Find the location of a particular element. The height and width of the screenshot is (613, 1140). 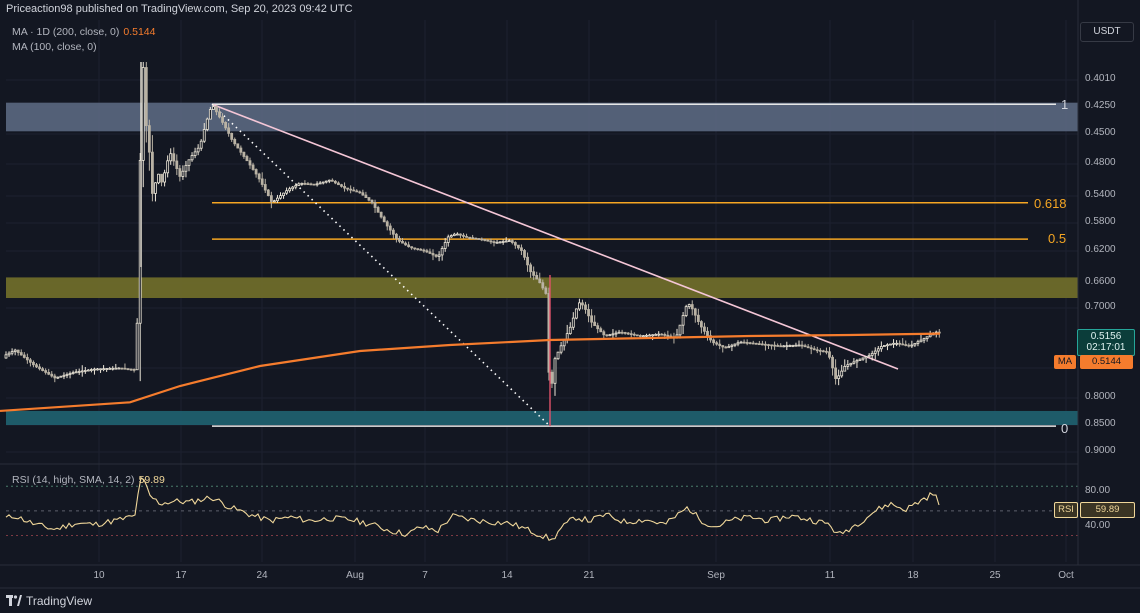

rsi-tick-40: 40.00 is located at coordinates (1098, 525).